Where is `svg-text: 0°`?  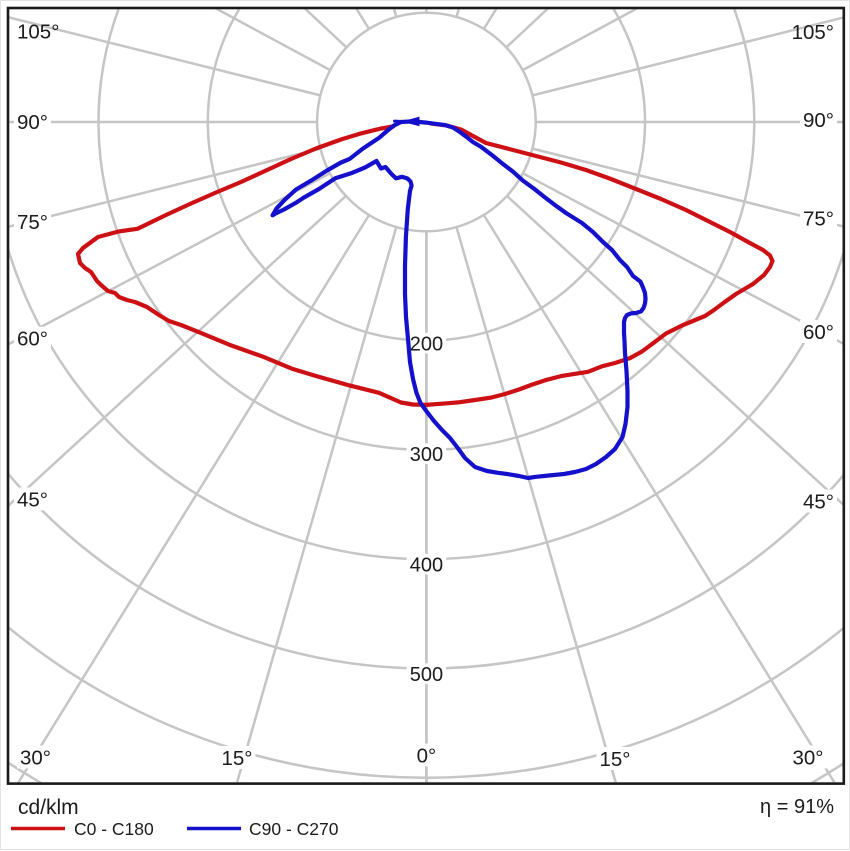 svg-text: 0° is located at coordinates (427, 756).